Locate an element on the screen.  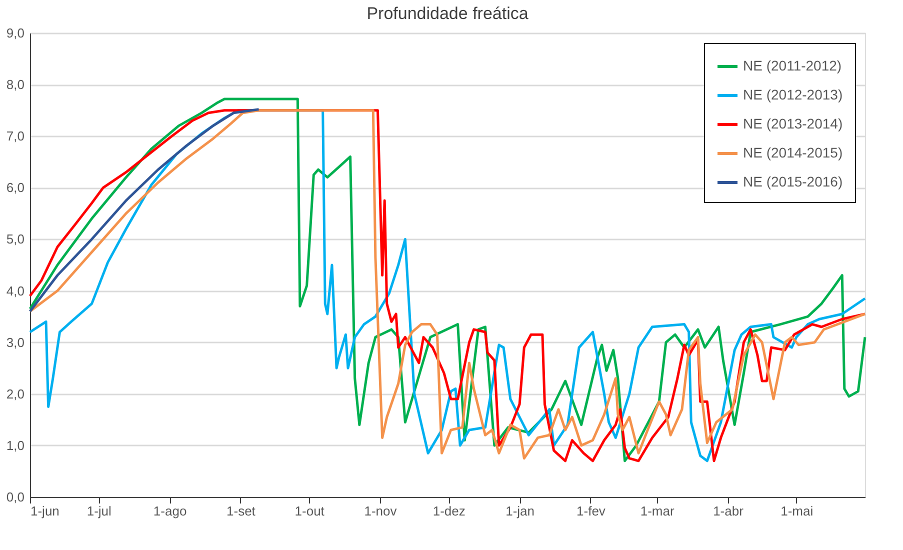
line-series is located at coordinates (144, 210).